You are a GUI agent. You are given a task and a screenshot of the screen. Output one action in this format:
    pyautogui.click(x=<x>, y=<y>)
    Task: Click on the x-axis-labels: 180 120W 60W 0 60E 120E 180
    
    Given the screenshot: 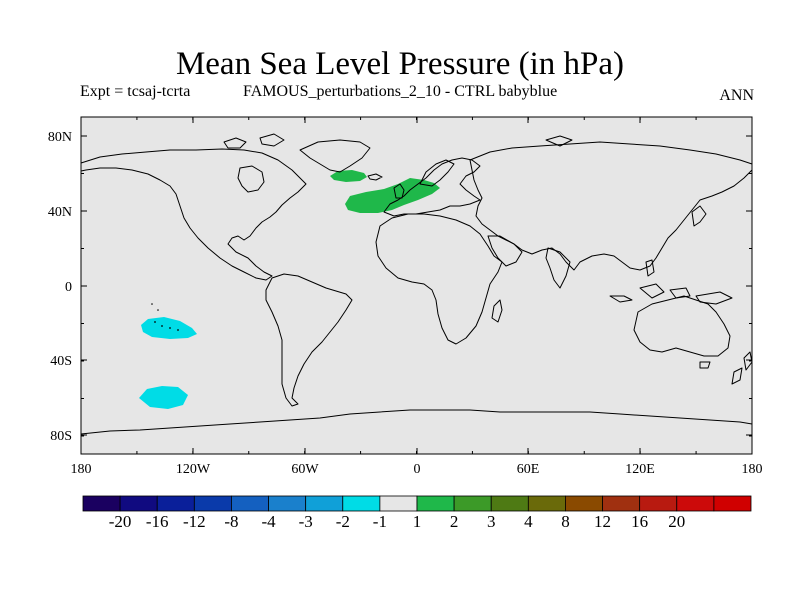 What is the action you would take?
    pyautogui.click(x=417, y=469)
    